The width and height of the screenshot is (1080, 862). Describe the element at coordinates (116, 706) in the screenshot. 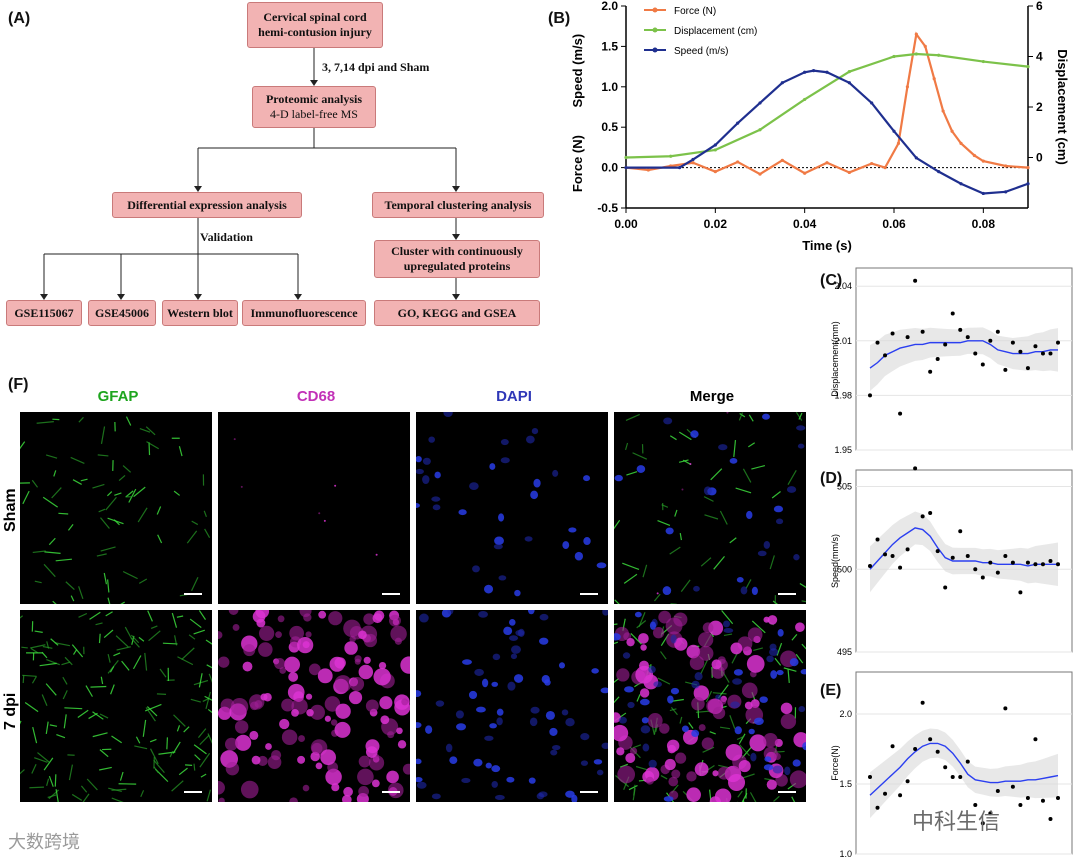

I see `micrograph-image` at that location.